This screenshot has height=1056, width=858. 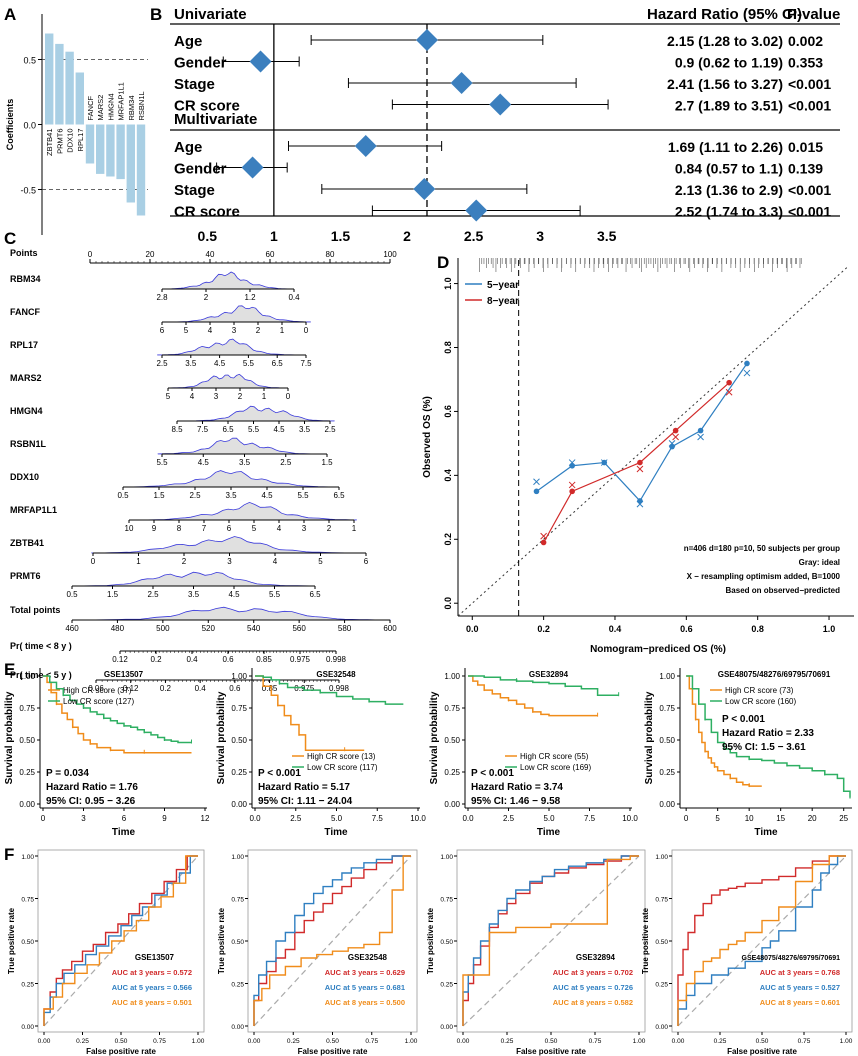 What do you see at coordinates (274, 236) in the screenshot?
I see `x-tick-label: 1` at bounding box center [274, 236].